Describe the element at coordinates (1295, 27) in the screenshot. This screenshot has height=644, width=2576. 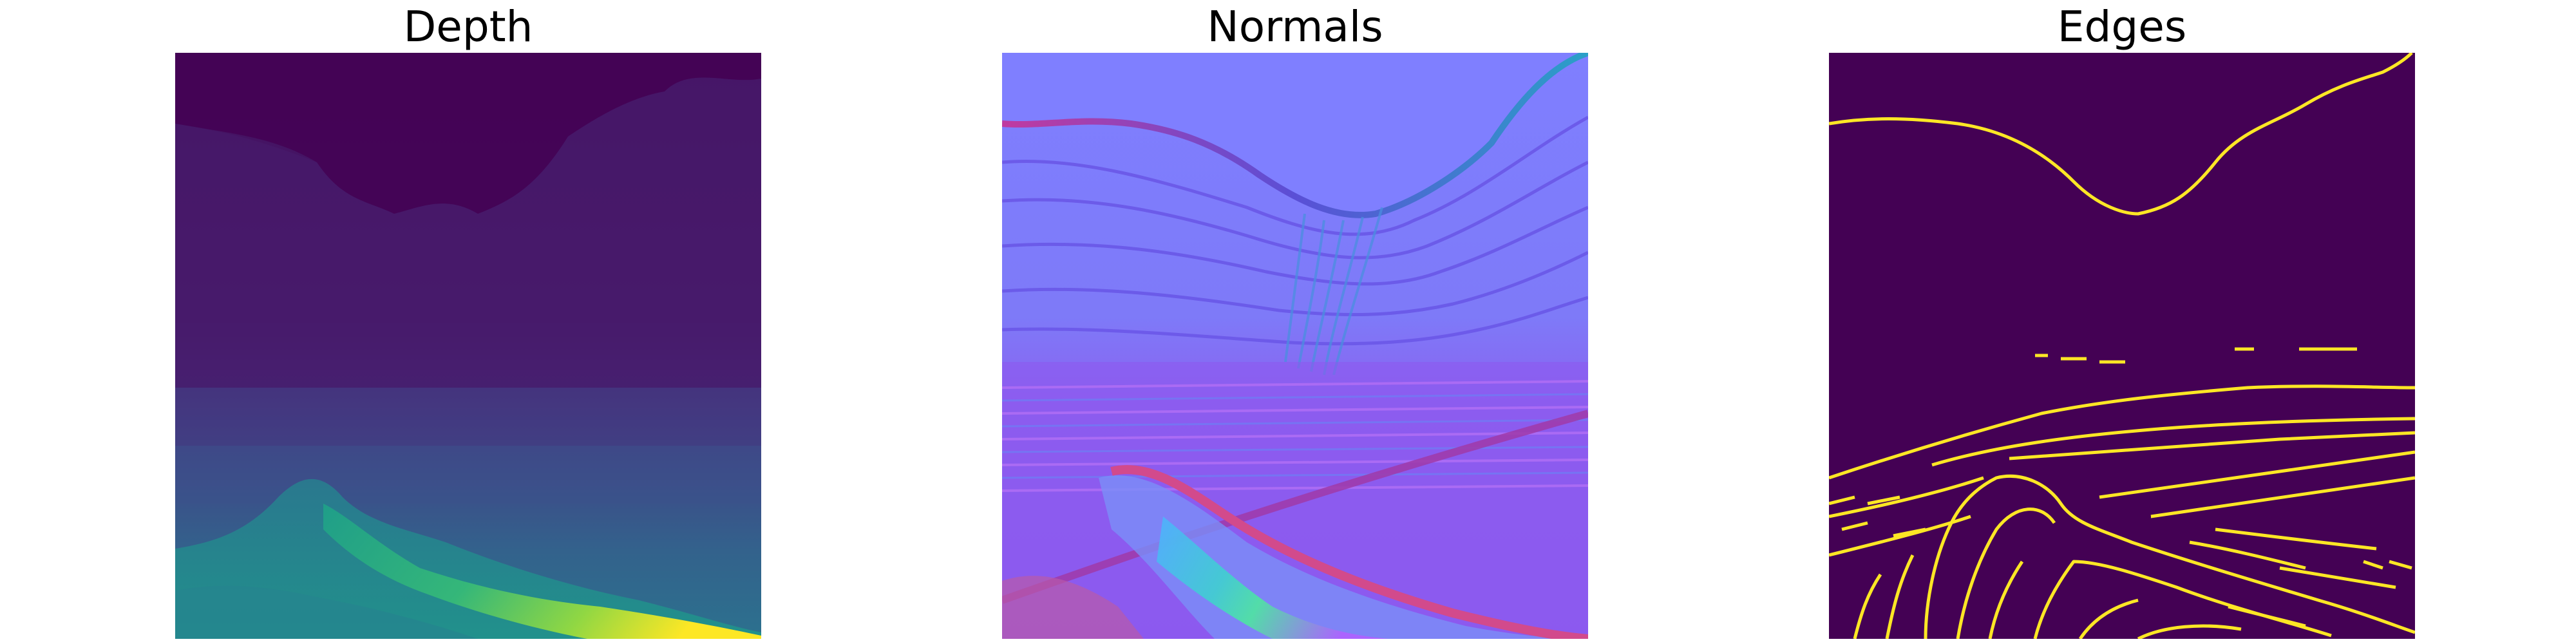
I see `normals-title: Normals` at that location.